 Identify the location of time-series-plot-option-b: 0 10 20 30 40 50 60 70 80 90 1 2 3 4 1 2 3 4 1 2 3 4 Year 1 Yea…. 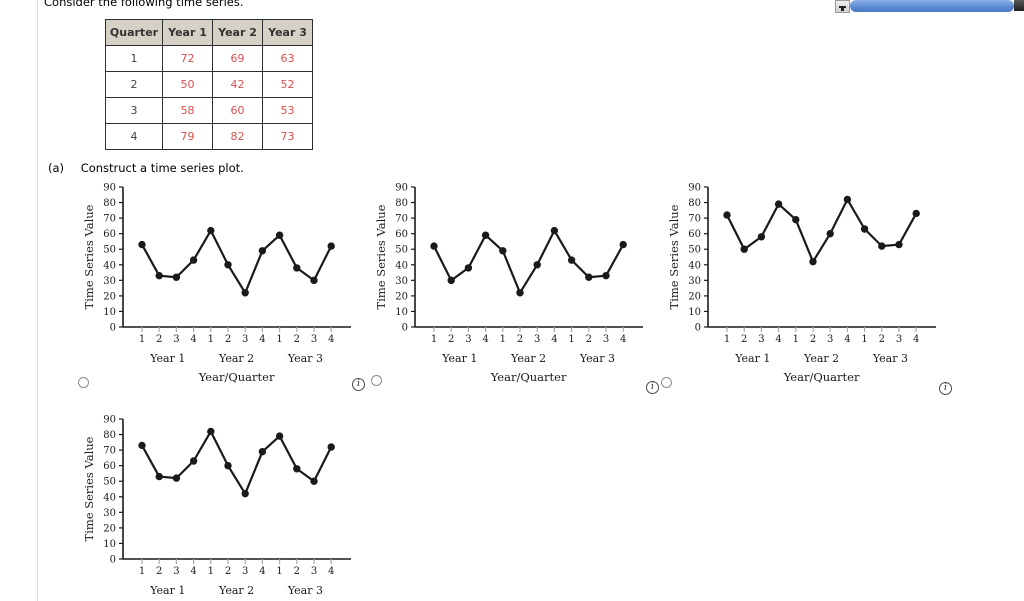
(505, 285).